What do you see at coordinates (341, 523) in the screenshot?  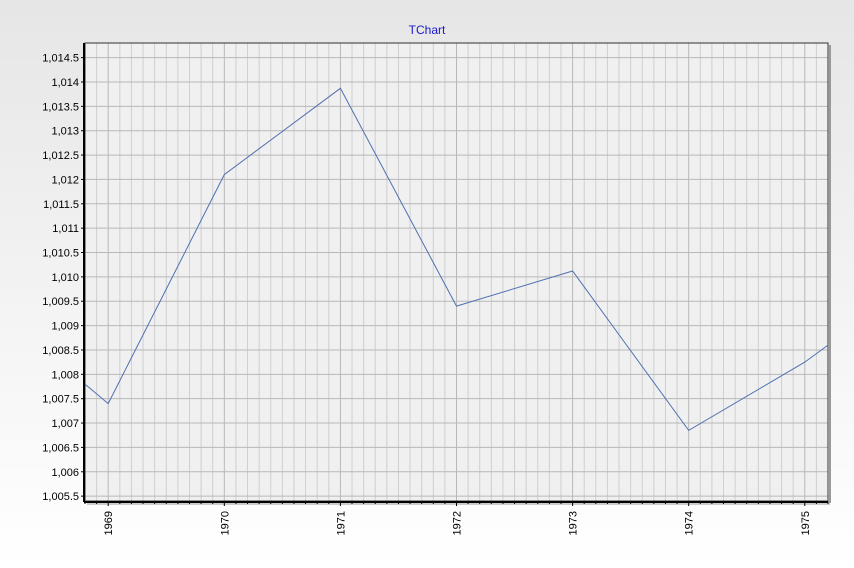 I see `x-tick-label: 1971` at bounding box center [341, 523].